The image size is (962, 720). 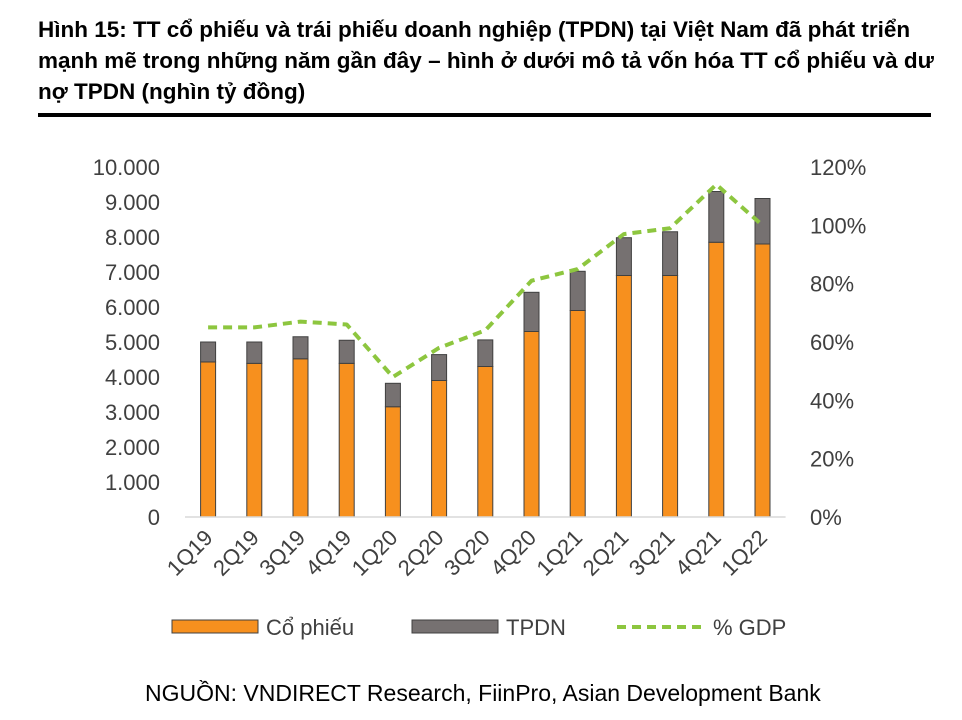 What do you see at coordinates (132, 482) in the screenshot?
I see `y-left-tick-label: 1.000` at bounding box center [132, 482].